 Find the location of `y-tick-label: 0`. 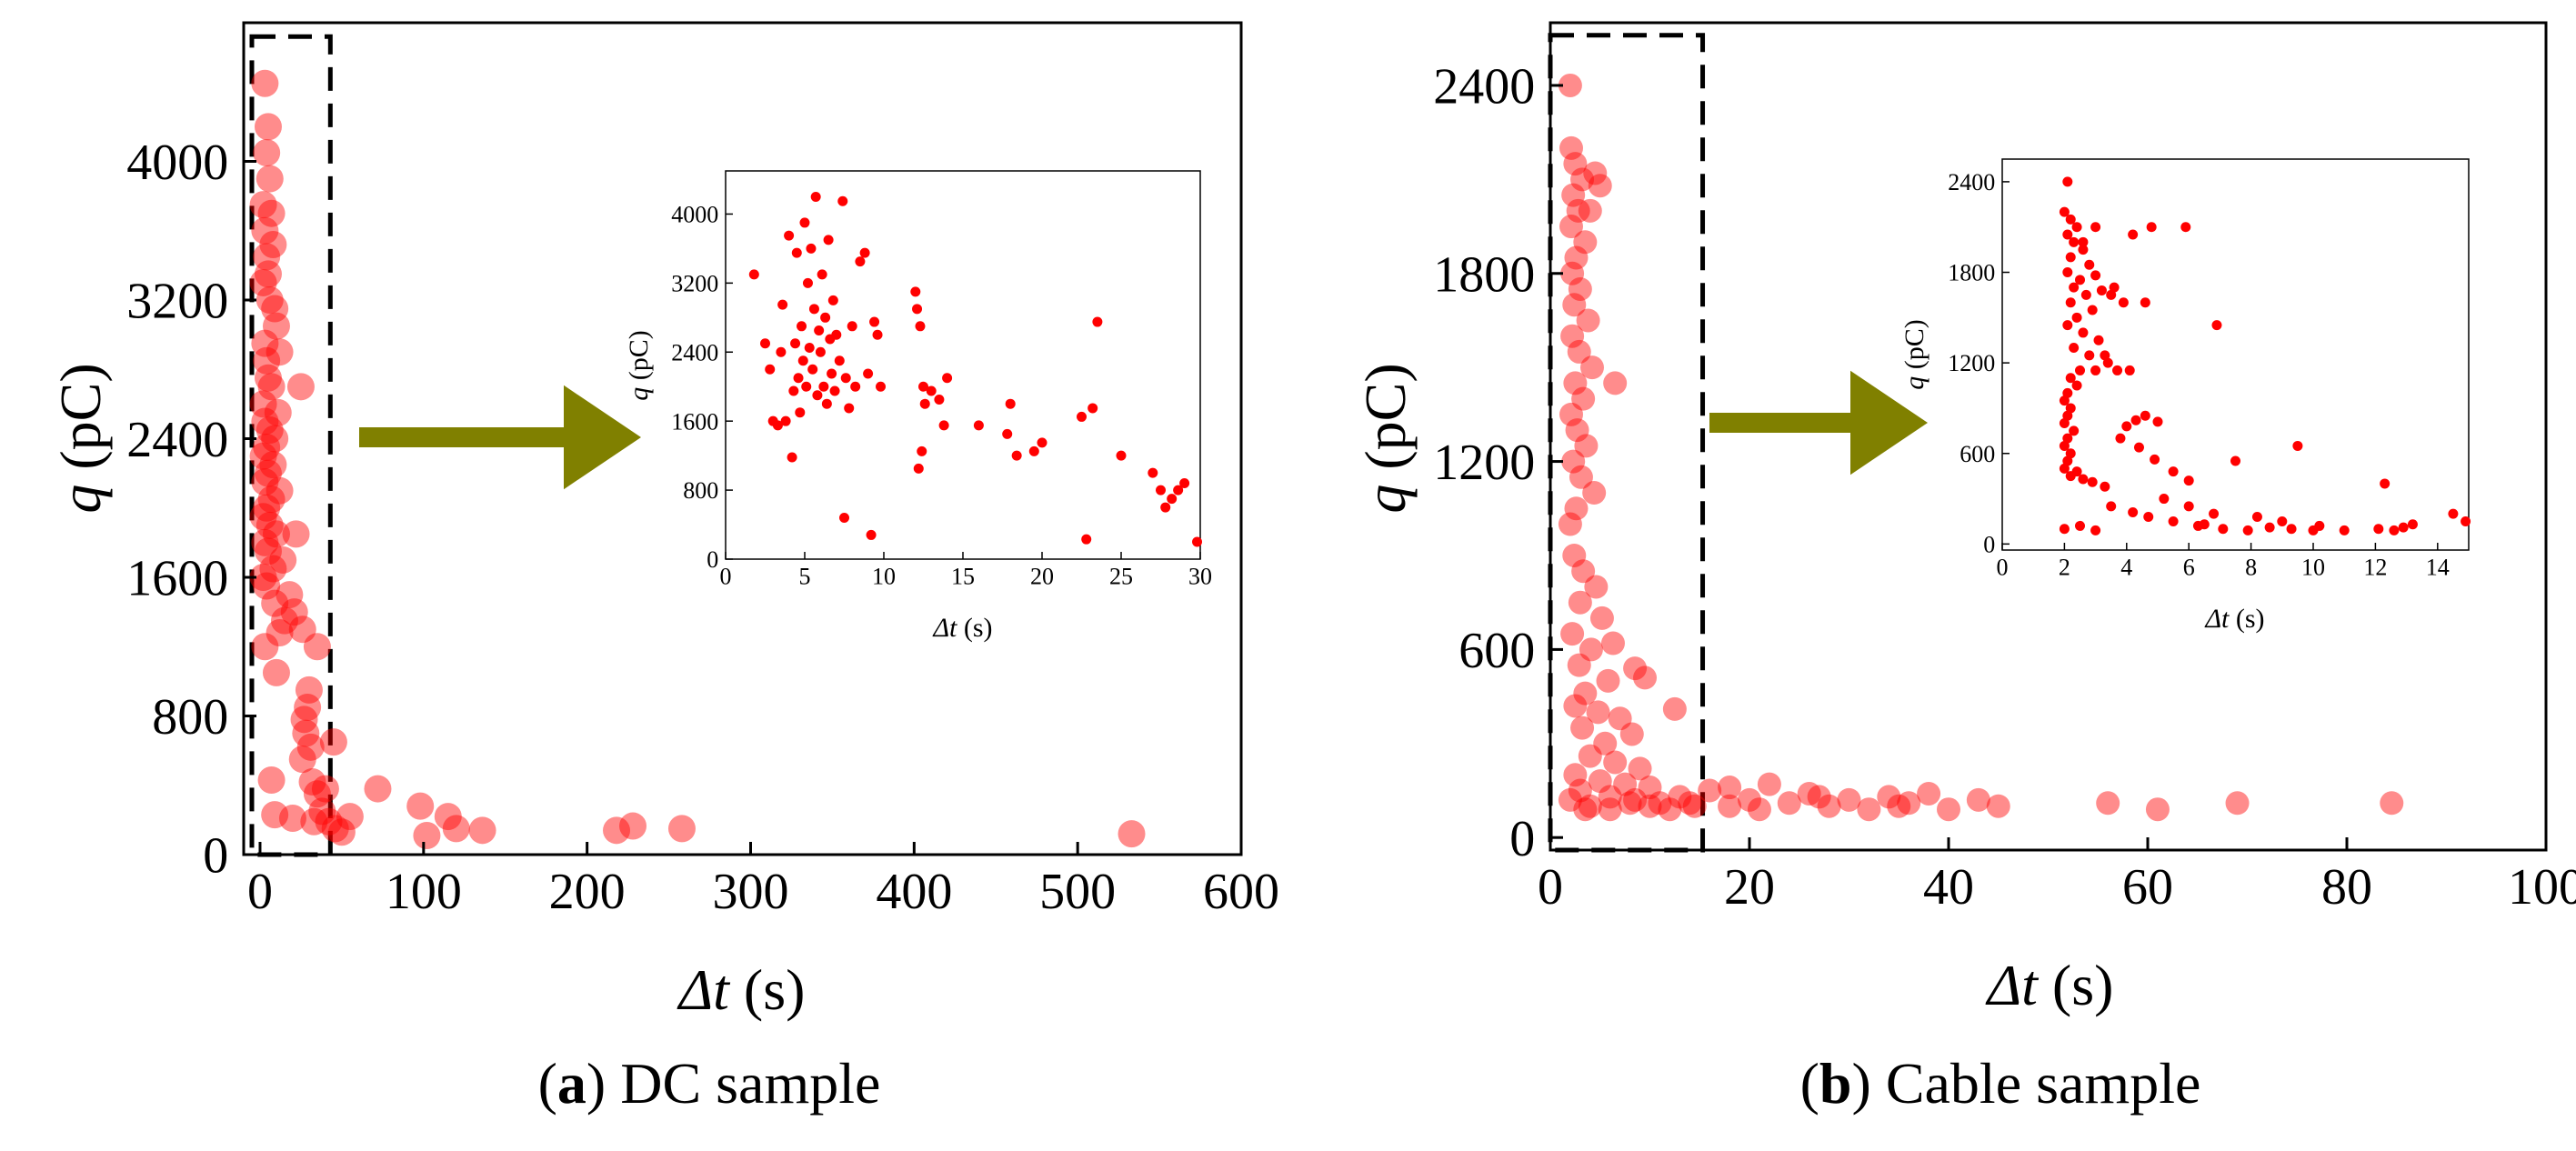

y-tick-label: 0 is located at coordinates (216, 856).